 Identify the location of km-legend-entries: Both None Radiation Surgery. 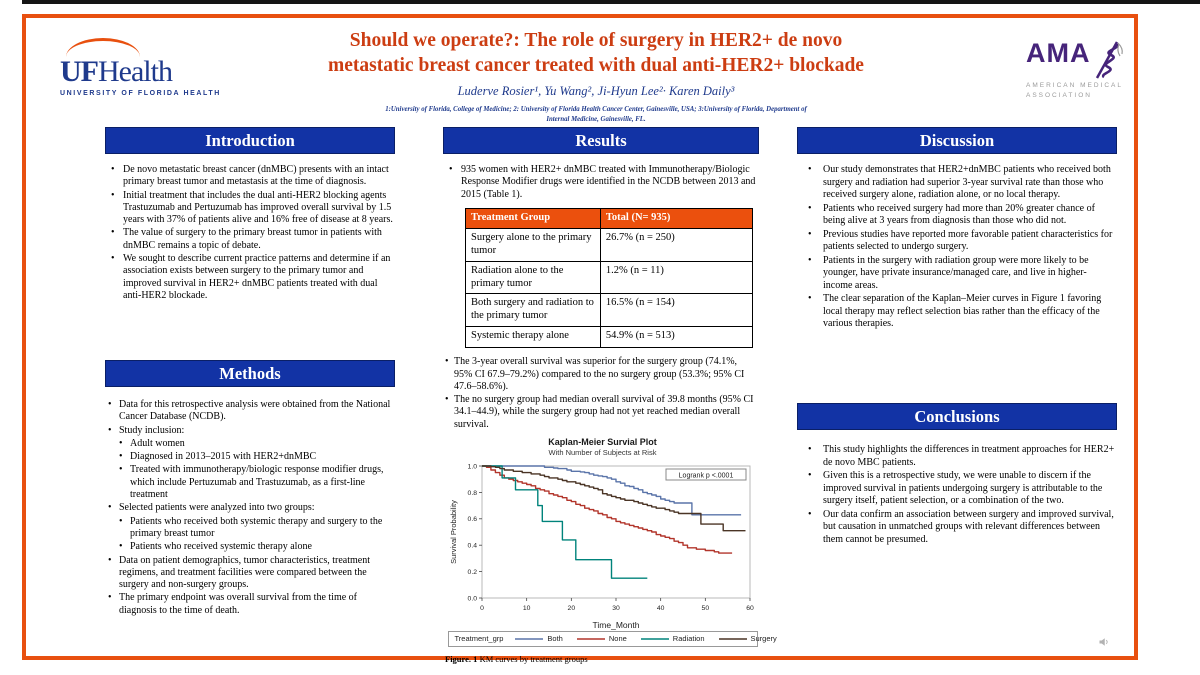
(646, 639).